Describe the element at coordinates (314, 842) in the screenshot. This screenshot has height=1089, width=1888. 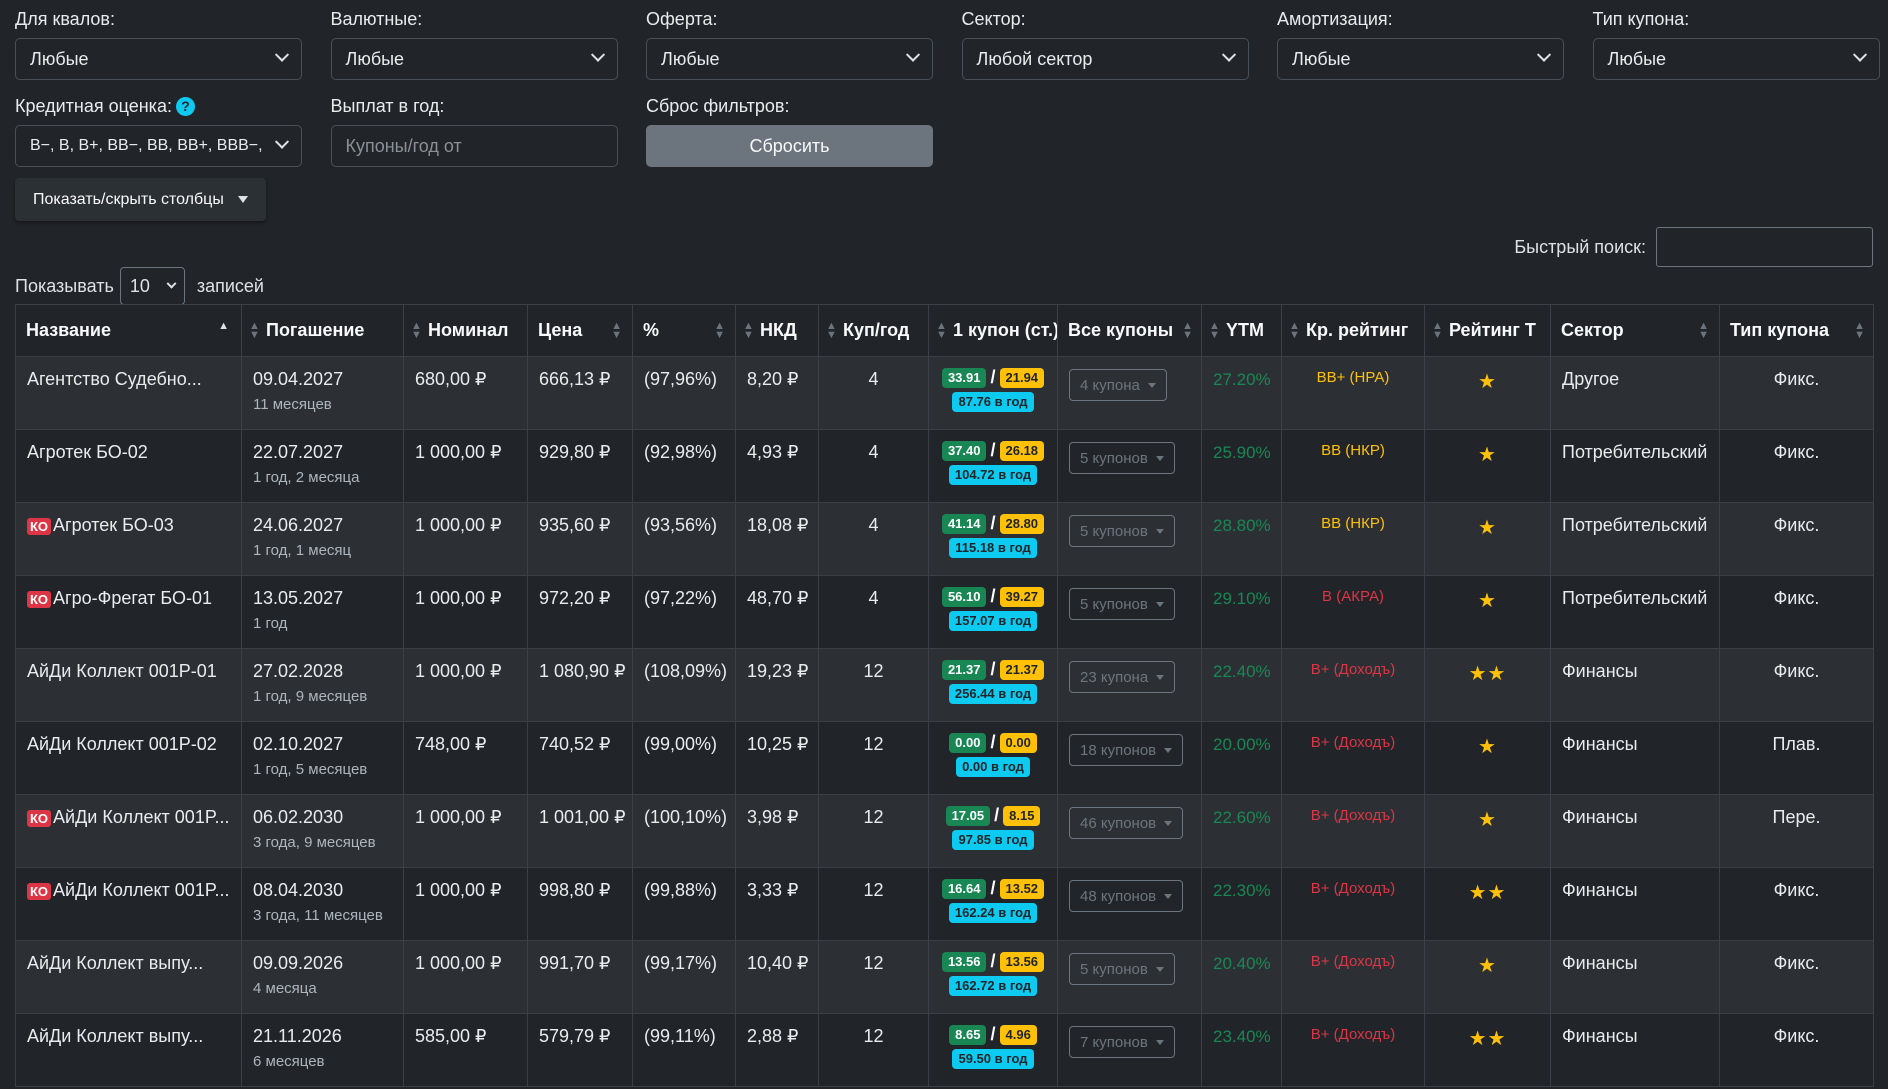
I see `maturity-term: 3 года, 9 месяцев` at that location.